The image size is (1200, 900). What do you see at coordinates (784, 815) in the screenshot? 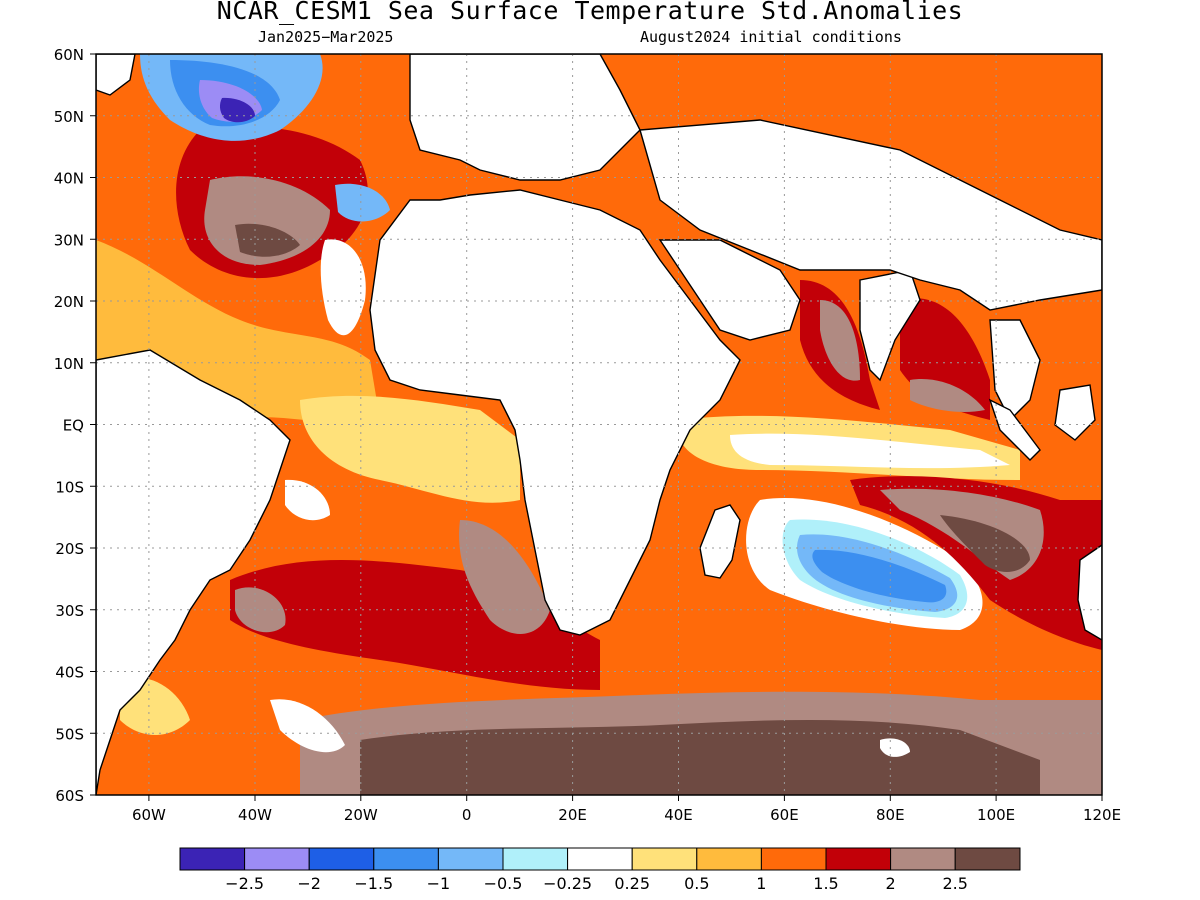
I see `lon-label: 60E` at bounding box center [784, 815].